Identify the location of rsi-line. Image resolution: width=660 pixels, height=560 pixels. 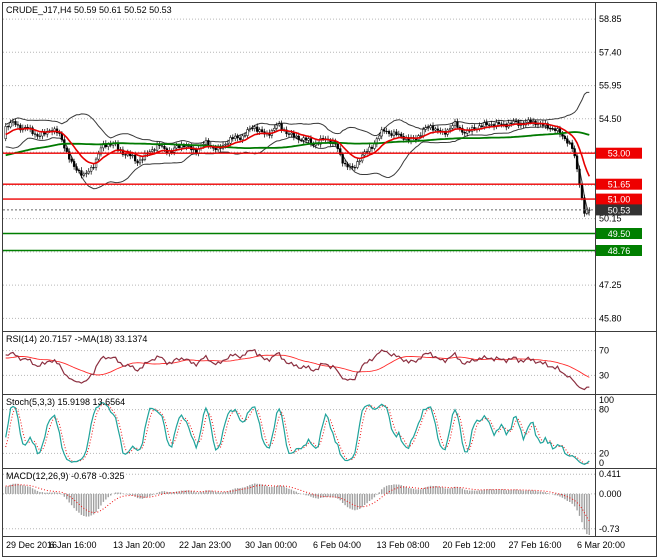
(297, 369).